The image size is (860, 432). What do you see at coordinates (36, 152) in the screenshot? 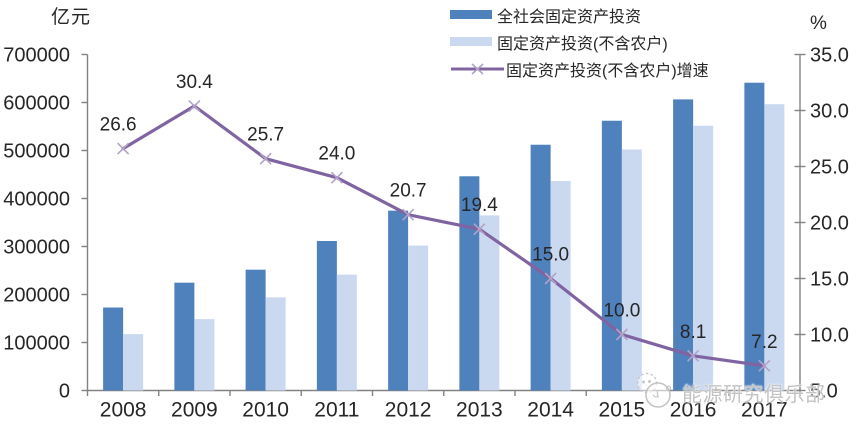
I see `left-axis-tick-label: 500000` at bounding box center [36, 152].